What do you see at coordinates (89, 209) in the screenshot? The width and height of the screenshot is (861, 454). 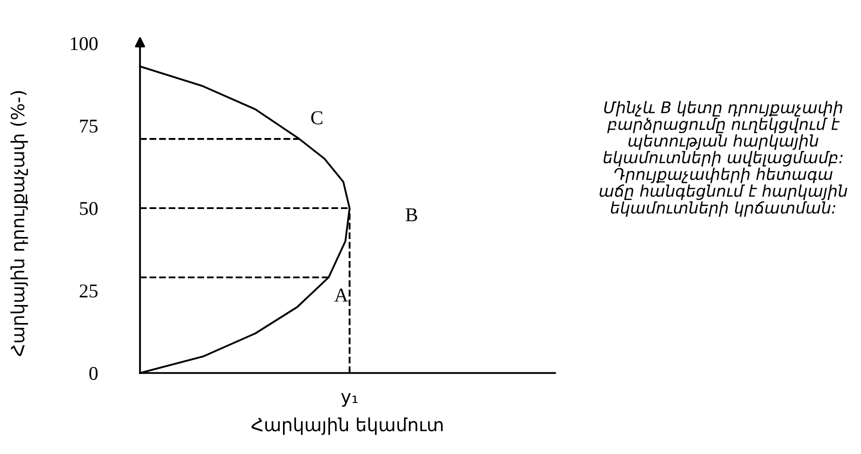 I see `y-tick-label: 50` at bounding box center [89, 209].